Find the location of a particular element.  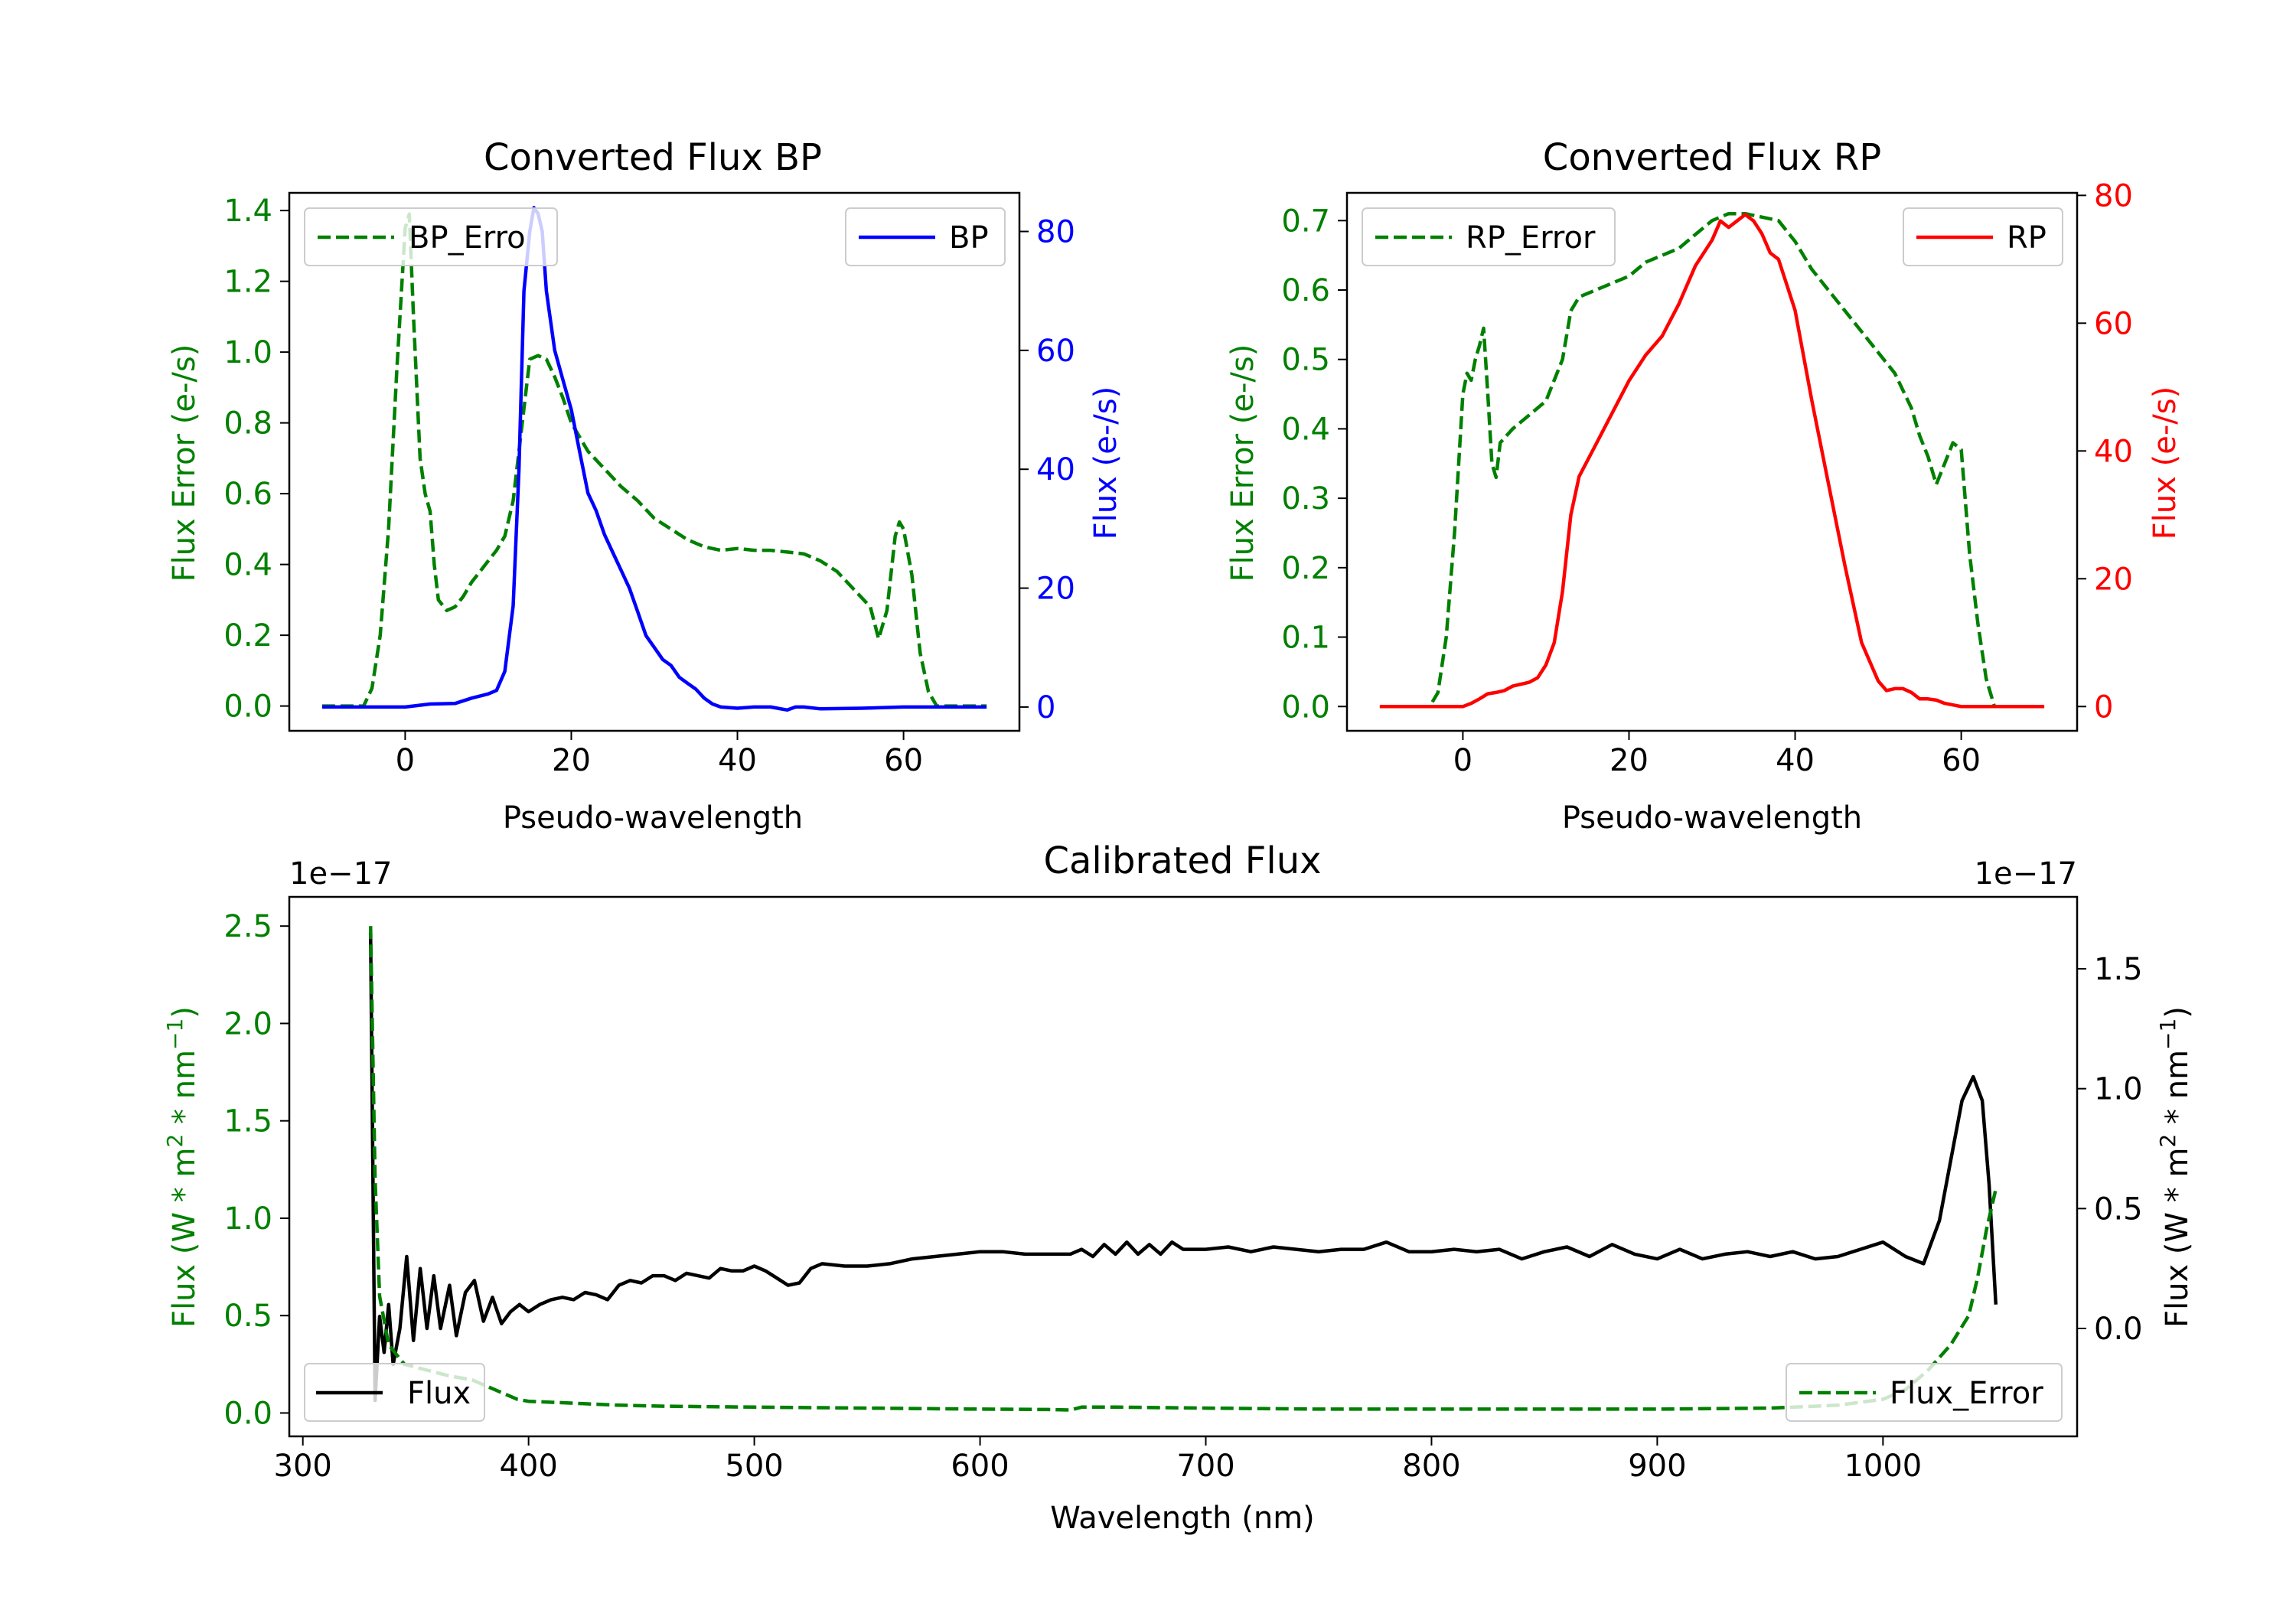

cal-ylabel-left-b: * nm is located at coordinates (184, 1092).